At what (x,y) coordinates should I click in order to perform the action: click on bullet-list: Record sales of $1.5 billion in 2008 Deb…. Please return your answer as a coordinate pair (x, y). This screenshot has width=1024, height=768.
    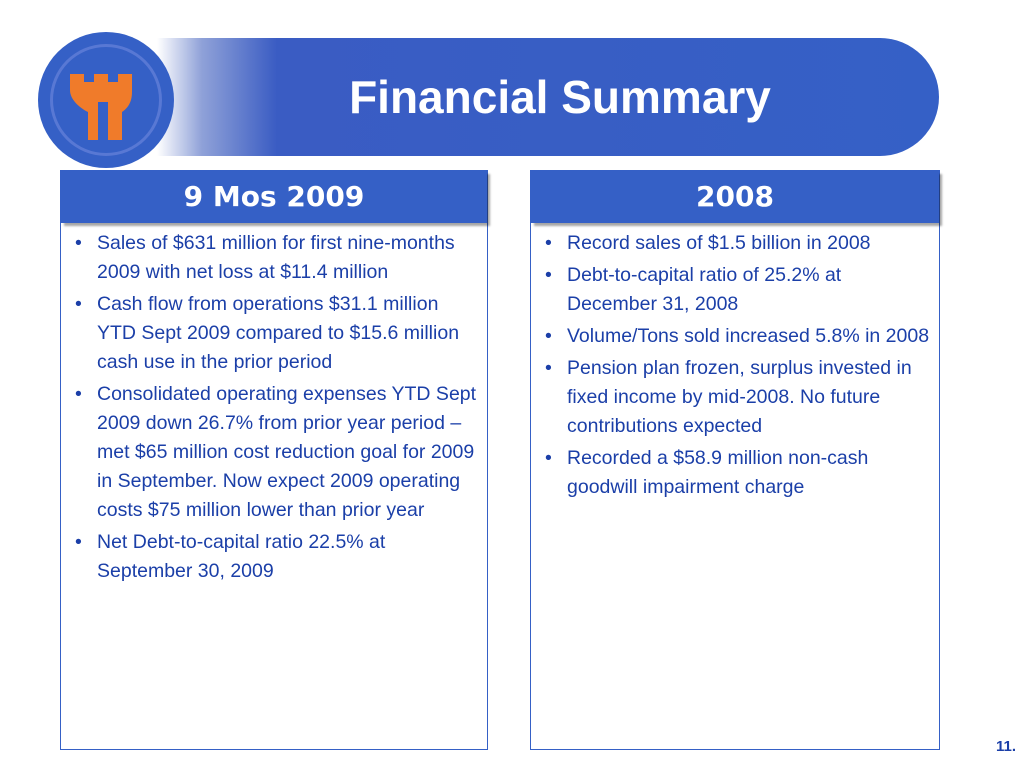
    Looking at the image, I should click on (736, 367).